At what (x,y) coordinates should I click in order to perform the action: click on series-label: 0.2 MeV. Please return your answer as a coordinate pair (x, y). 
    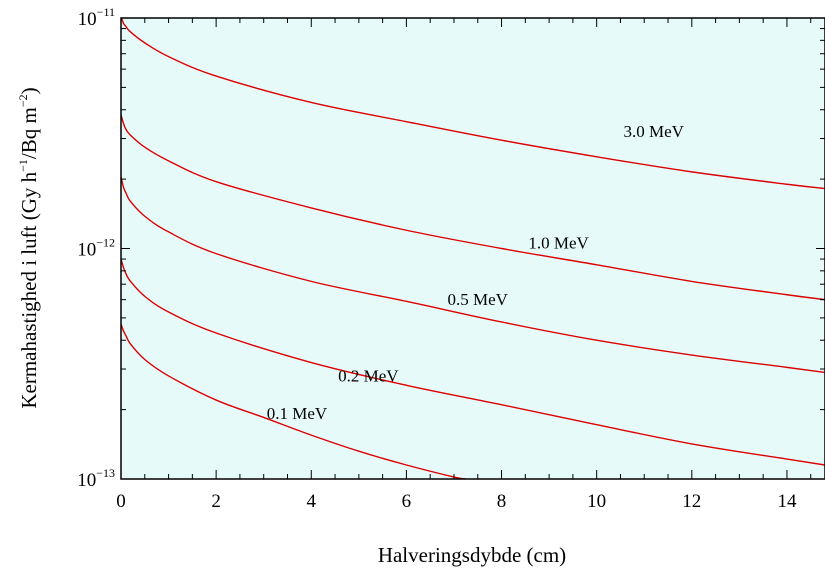
    Looking at the image, I should click on (368, 375).